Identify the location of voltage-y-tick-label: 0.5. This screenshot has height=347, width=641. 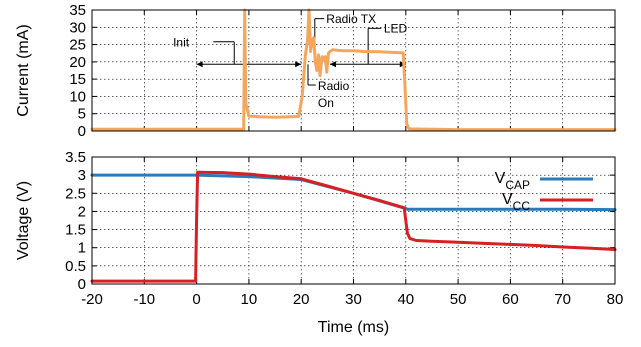
(75, 266).